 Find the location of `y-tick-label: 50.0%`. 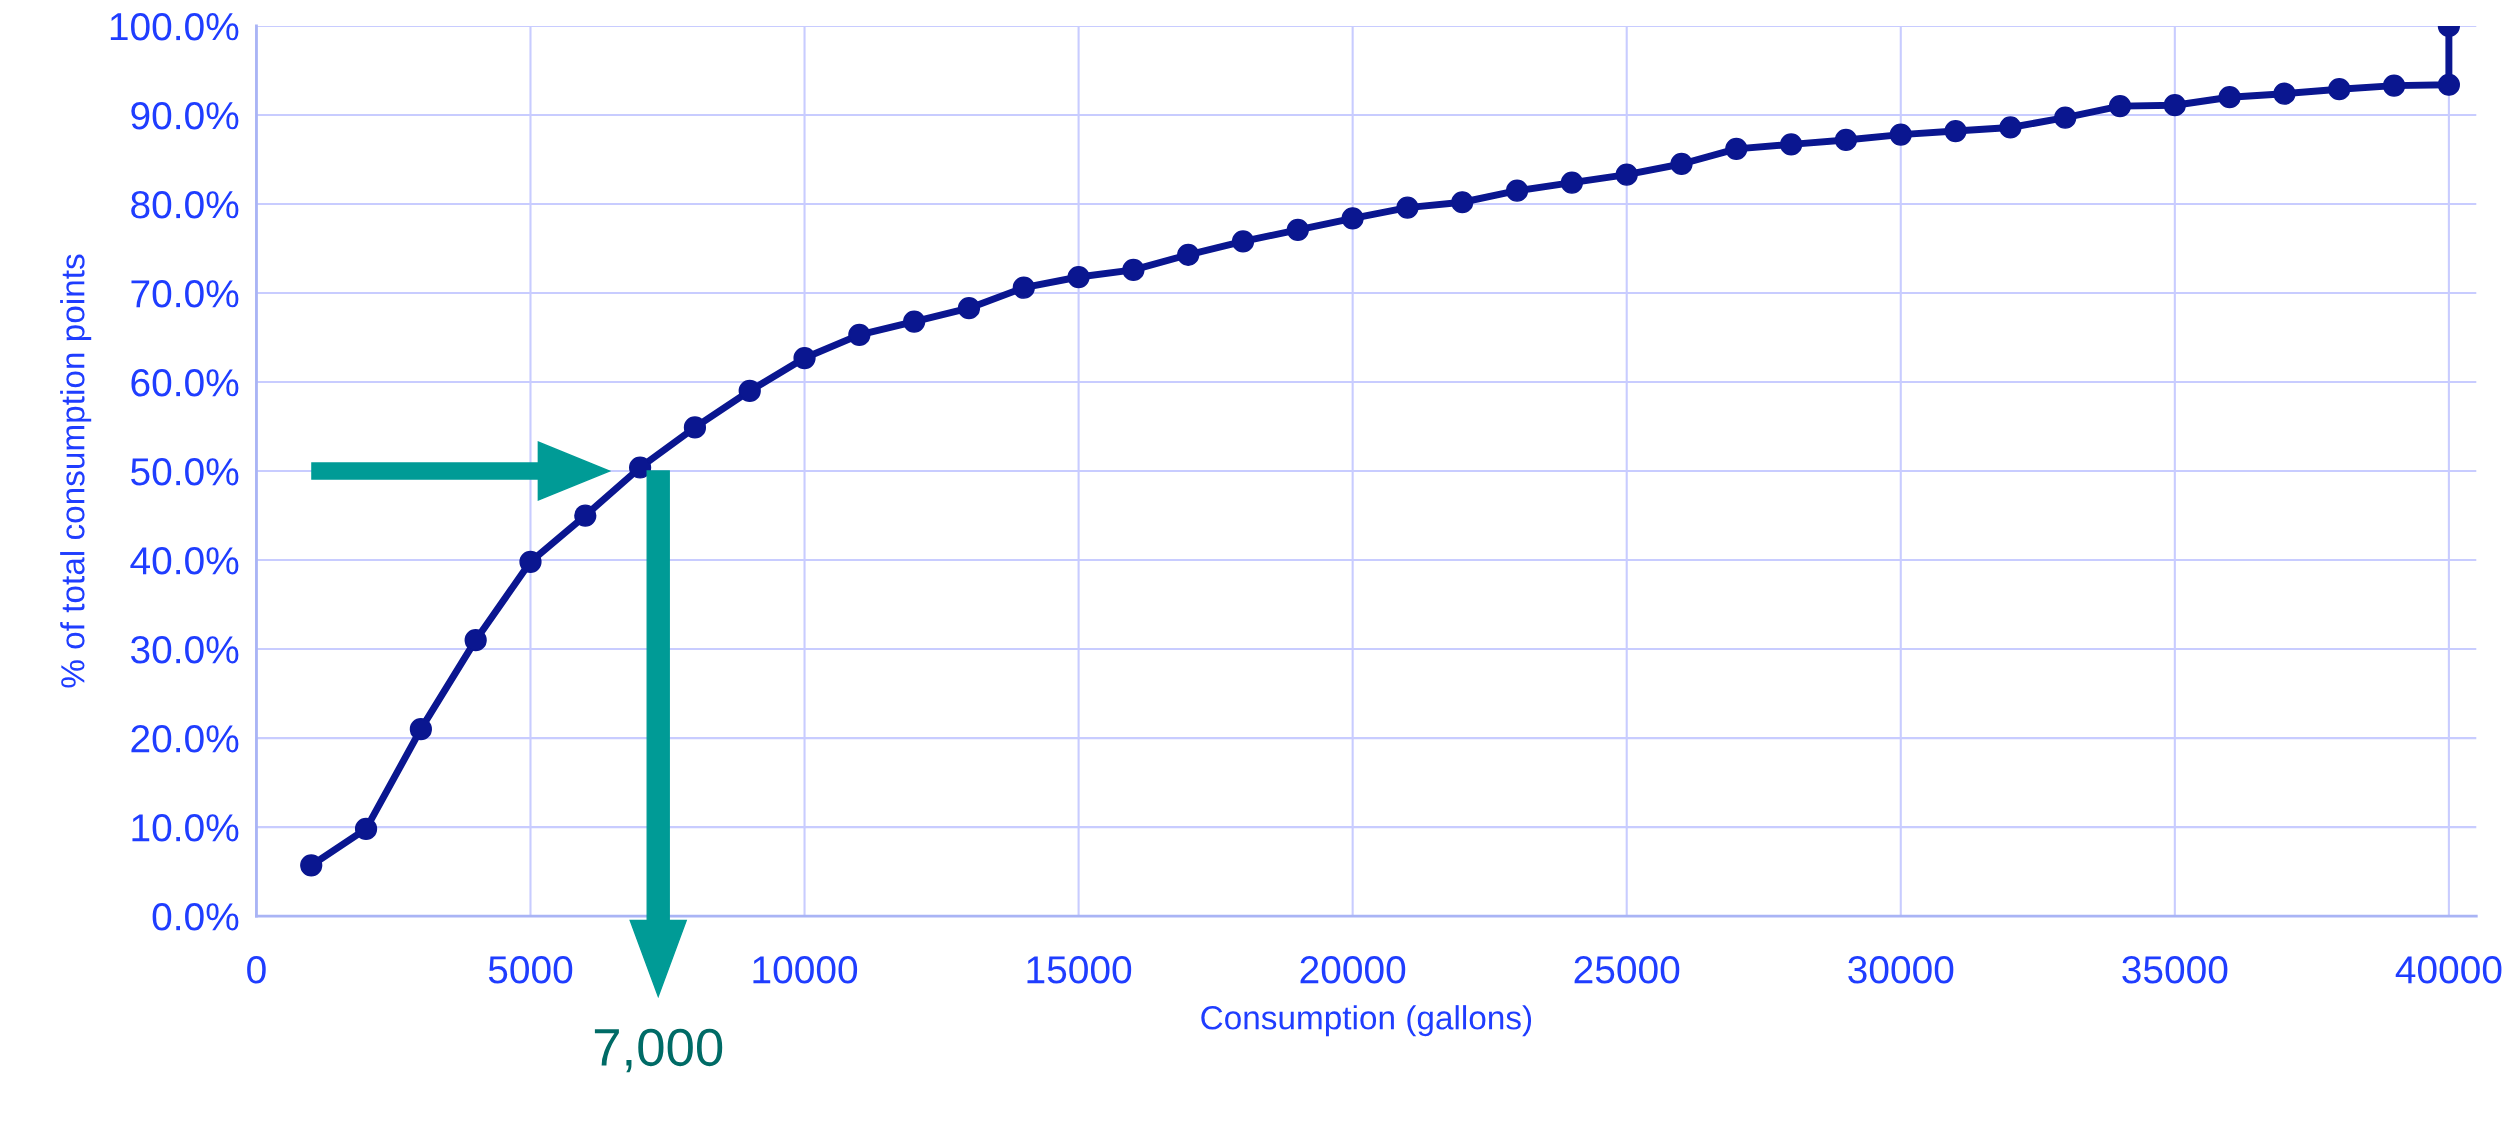

y-tick-label: 50.0% is located at coordinates (185, 472).